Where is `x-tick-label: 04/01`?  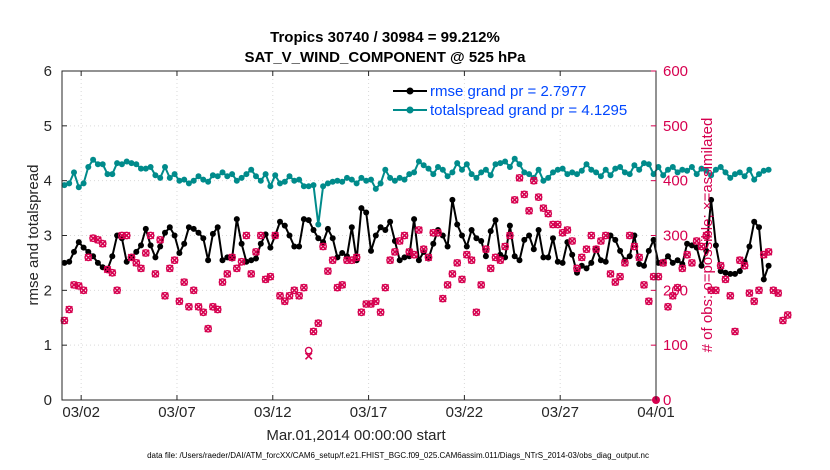
x-tick-label: 04/01 is located at coordinates (656, 412).